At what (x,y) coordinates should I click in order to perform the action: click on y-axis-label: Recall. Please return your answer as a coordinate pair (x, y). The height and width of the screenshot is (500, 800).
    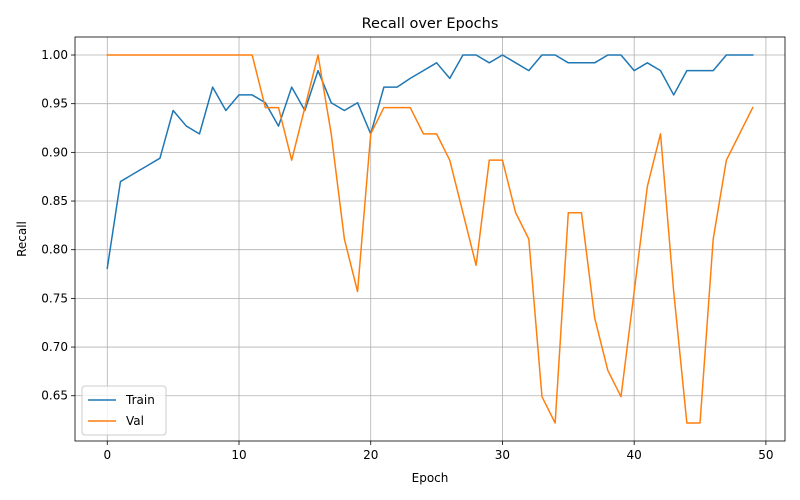
    Looking at the image, I should click on (22, 239).